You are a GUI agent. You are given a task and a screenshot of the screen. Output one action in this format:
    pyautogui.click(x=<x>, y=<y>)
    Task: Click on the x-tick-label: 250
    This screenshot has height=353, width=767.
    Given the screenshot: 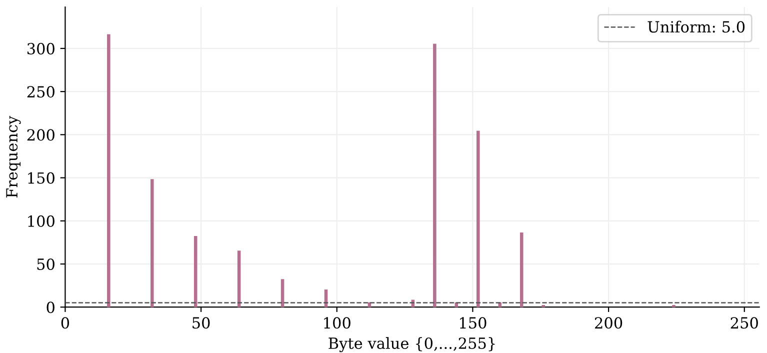 What is the action you would take?
    pyautogui.click(x=744, y=323)
    